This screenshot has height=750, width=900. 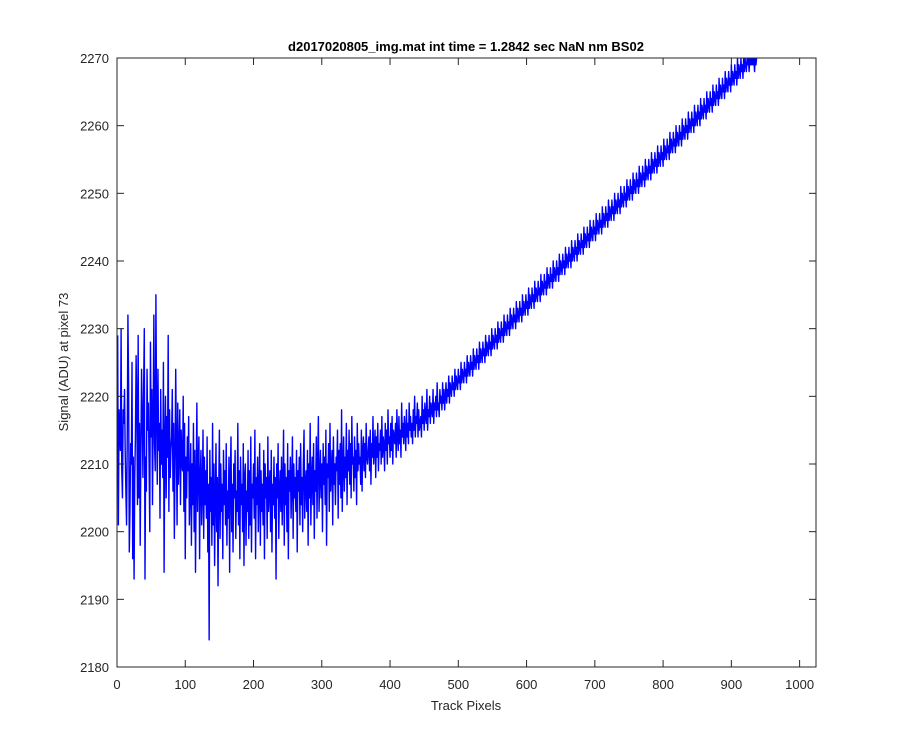 What do you see at coordinates (94, 532) in the screenshot?
I see `y-tick-label: 2200` at bounding box center [94, 532].